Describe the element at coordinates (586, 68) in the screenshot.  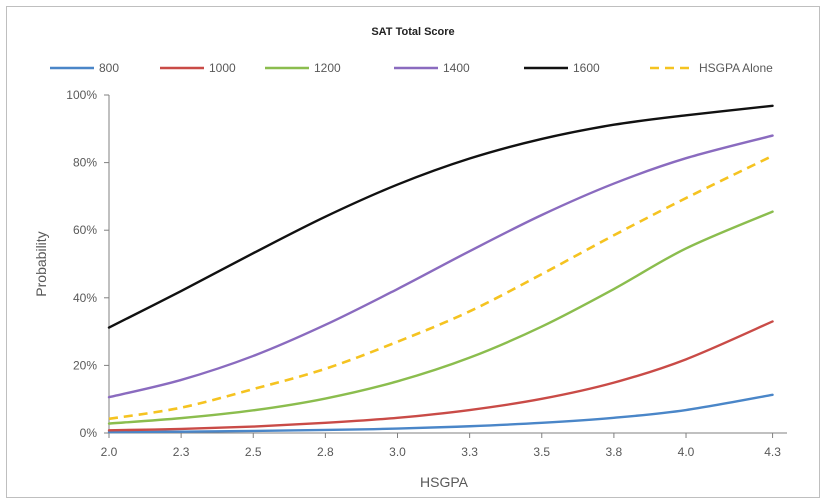
I see `legend-label: 1600` at that location.